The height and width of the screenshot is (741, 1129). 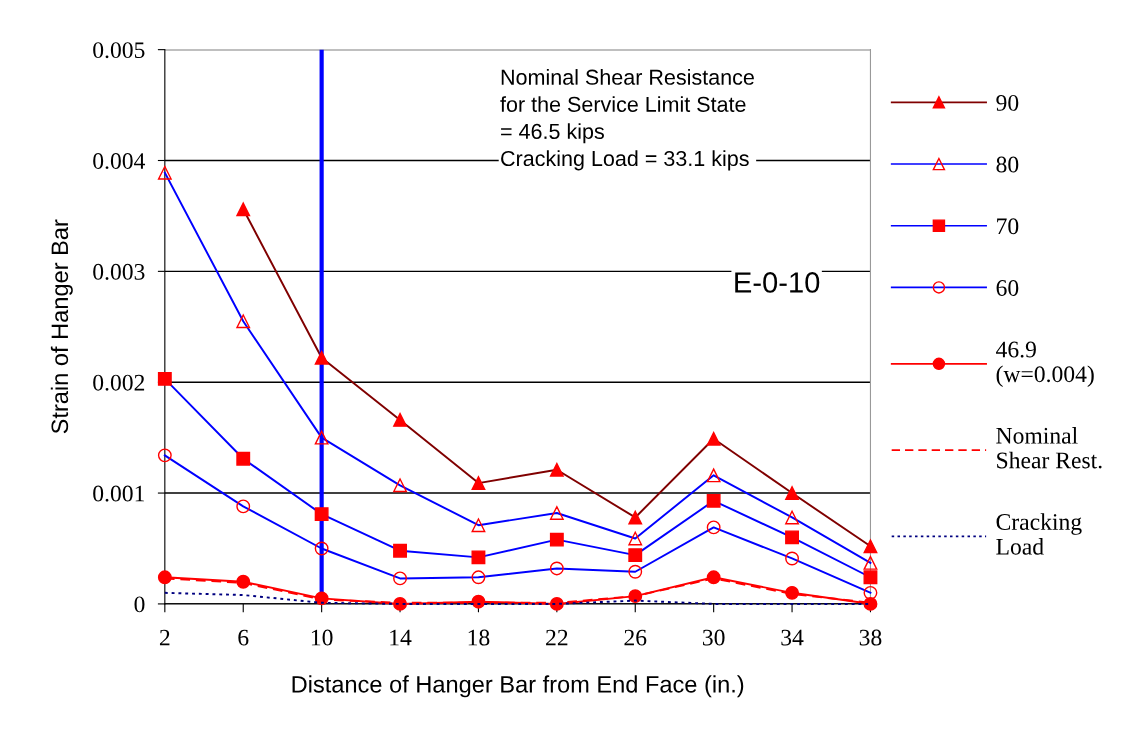 I want to click on x-axis-title: Distance of Hanger Bar from End Face (in.), so click(x=518, y=686).